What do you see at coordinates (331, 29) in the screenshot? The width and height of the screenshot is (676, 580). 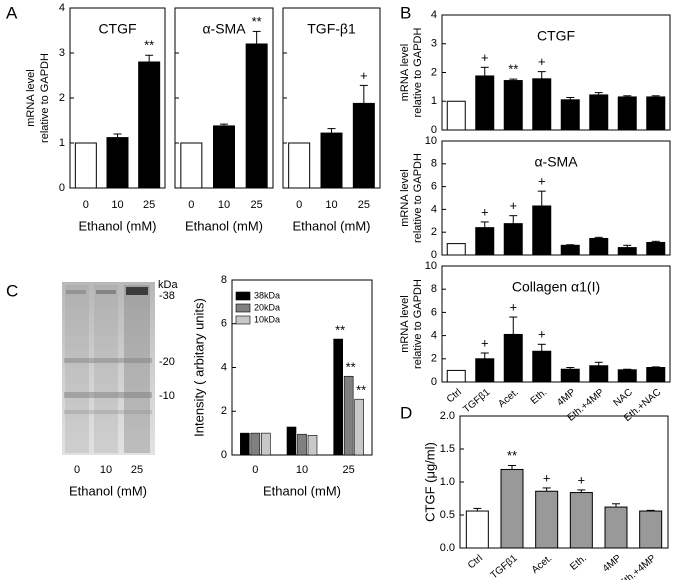 I see `panel-title: TGF-β1` at bounding box center [331, 29].